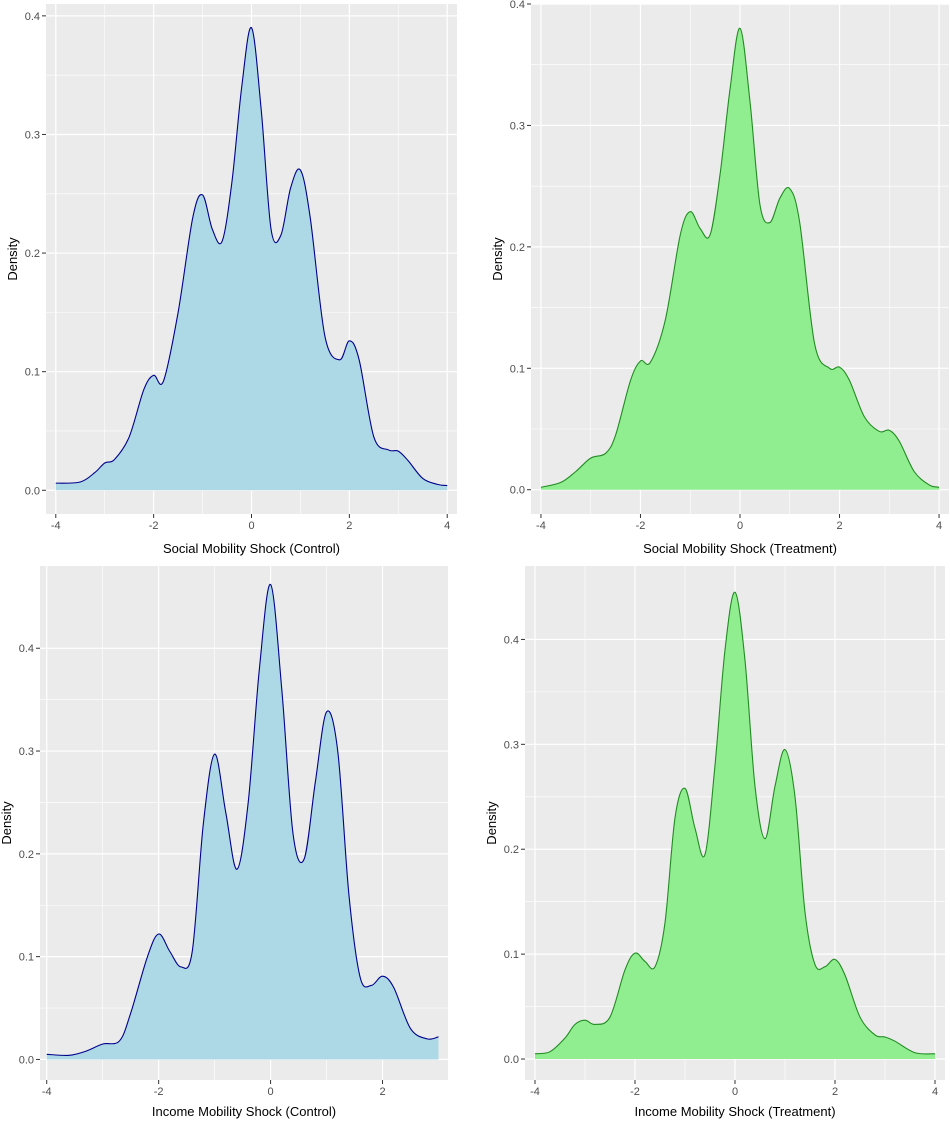  What do you see at coordinates (740, 548) in the screenshot?
I see `x-axis-title: Social Mobility Shock (Treatment)` at bounding box center [740, 548].